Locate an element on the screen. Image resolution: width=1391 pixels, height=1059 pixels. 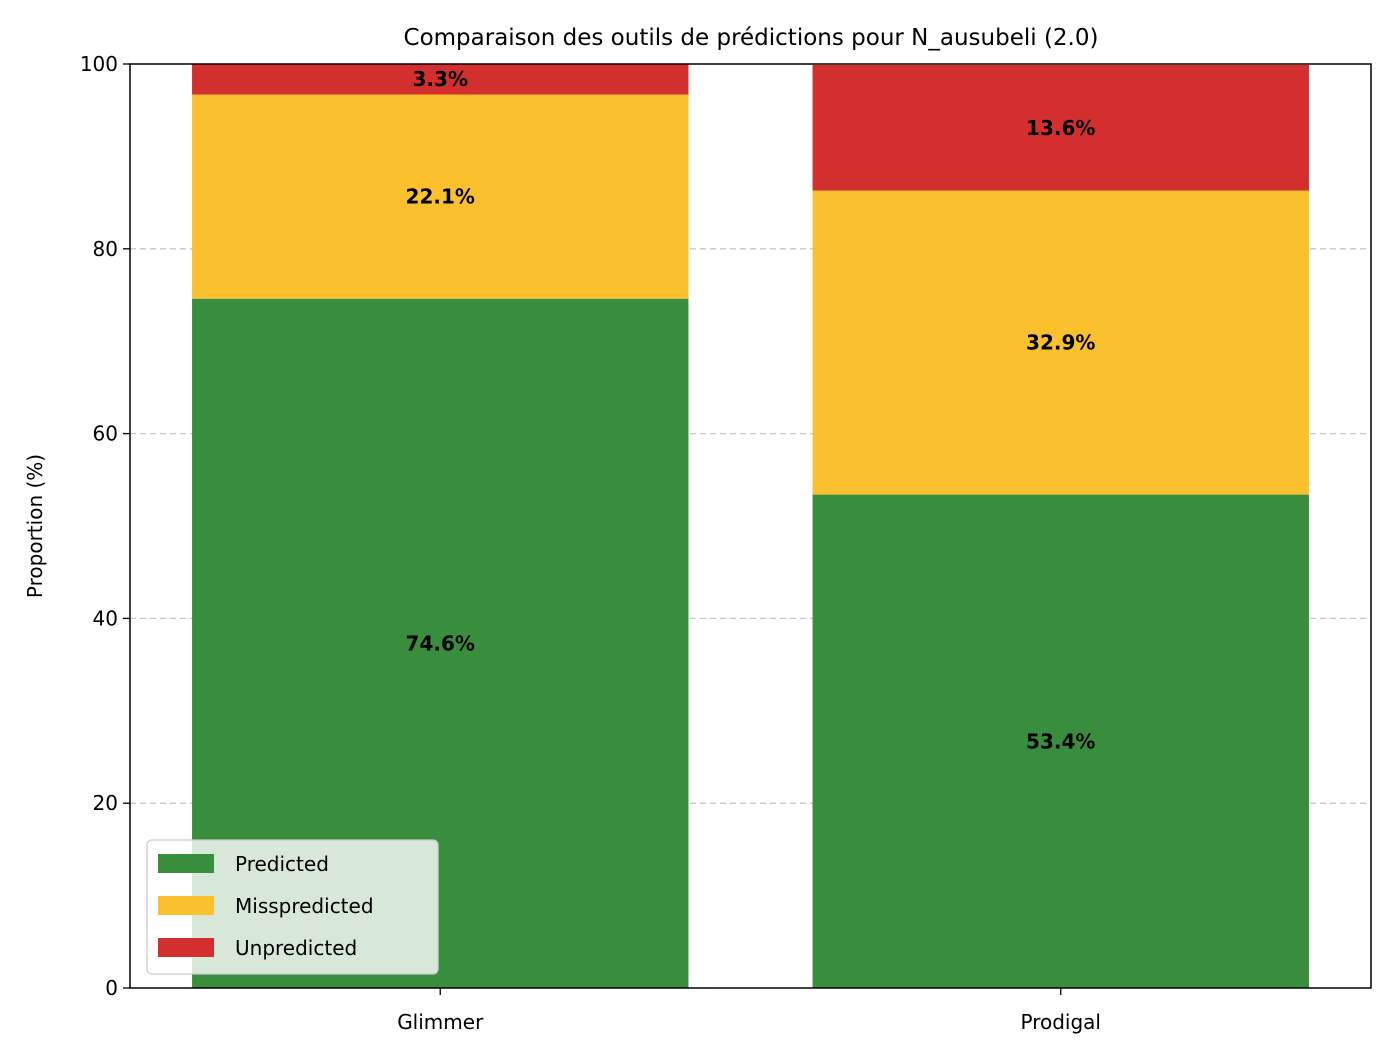
bar-segment-misspredicted-prodigal is located at coordinates (1060, 342).